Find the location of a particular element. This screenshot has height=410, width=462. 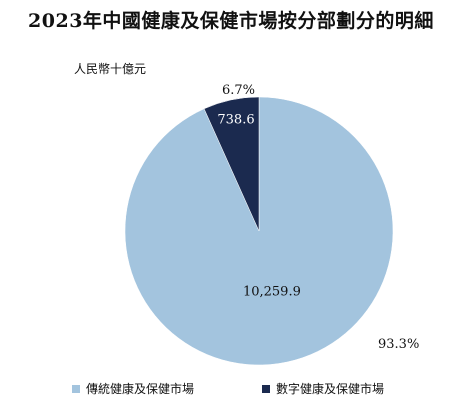

legend-item-traditional: 傳統健康及保健市場 is located at coordinates (133, 388).